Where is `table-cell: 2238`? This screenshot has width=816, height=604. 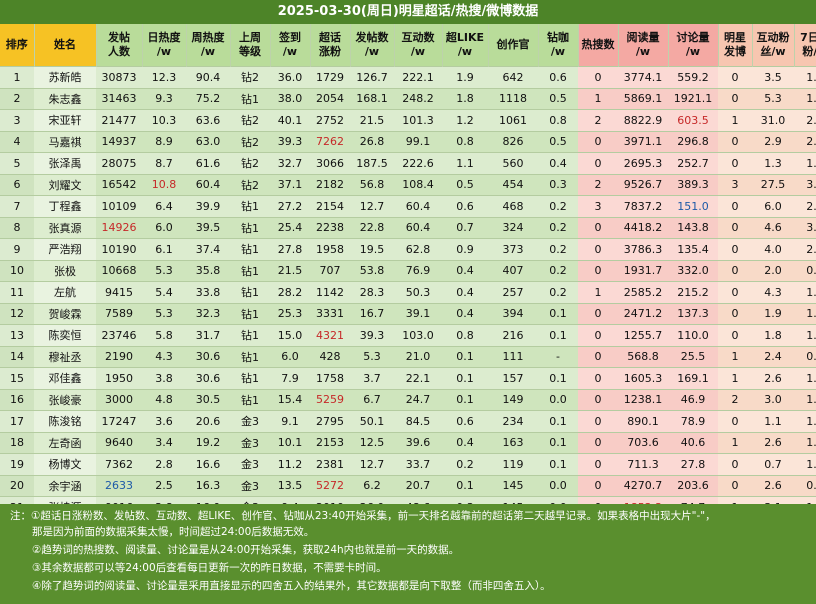 table-cell: 2238 is located at coordinates (330, 227).